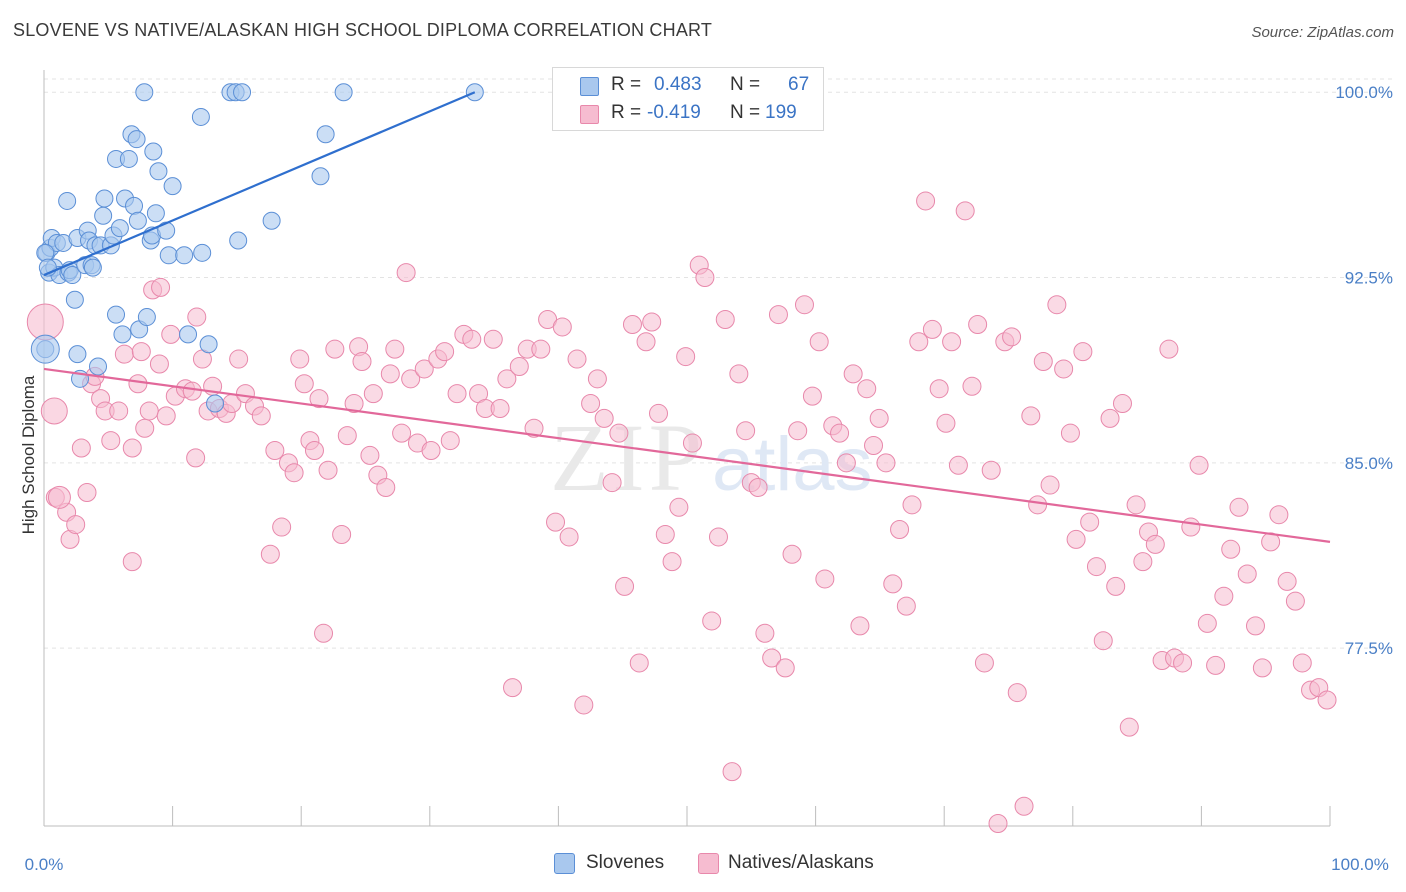  What do you see at coordinates (688, 114) in the screenshot?
I see `legend-row-natives: R = -0.419 N = 199` at bounding box center [688, 114].